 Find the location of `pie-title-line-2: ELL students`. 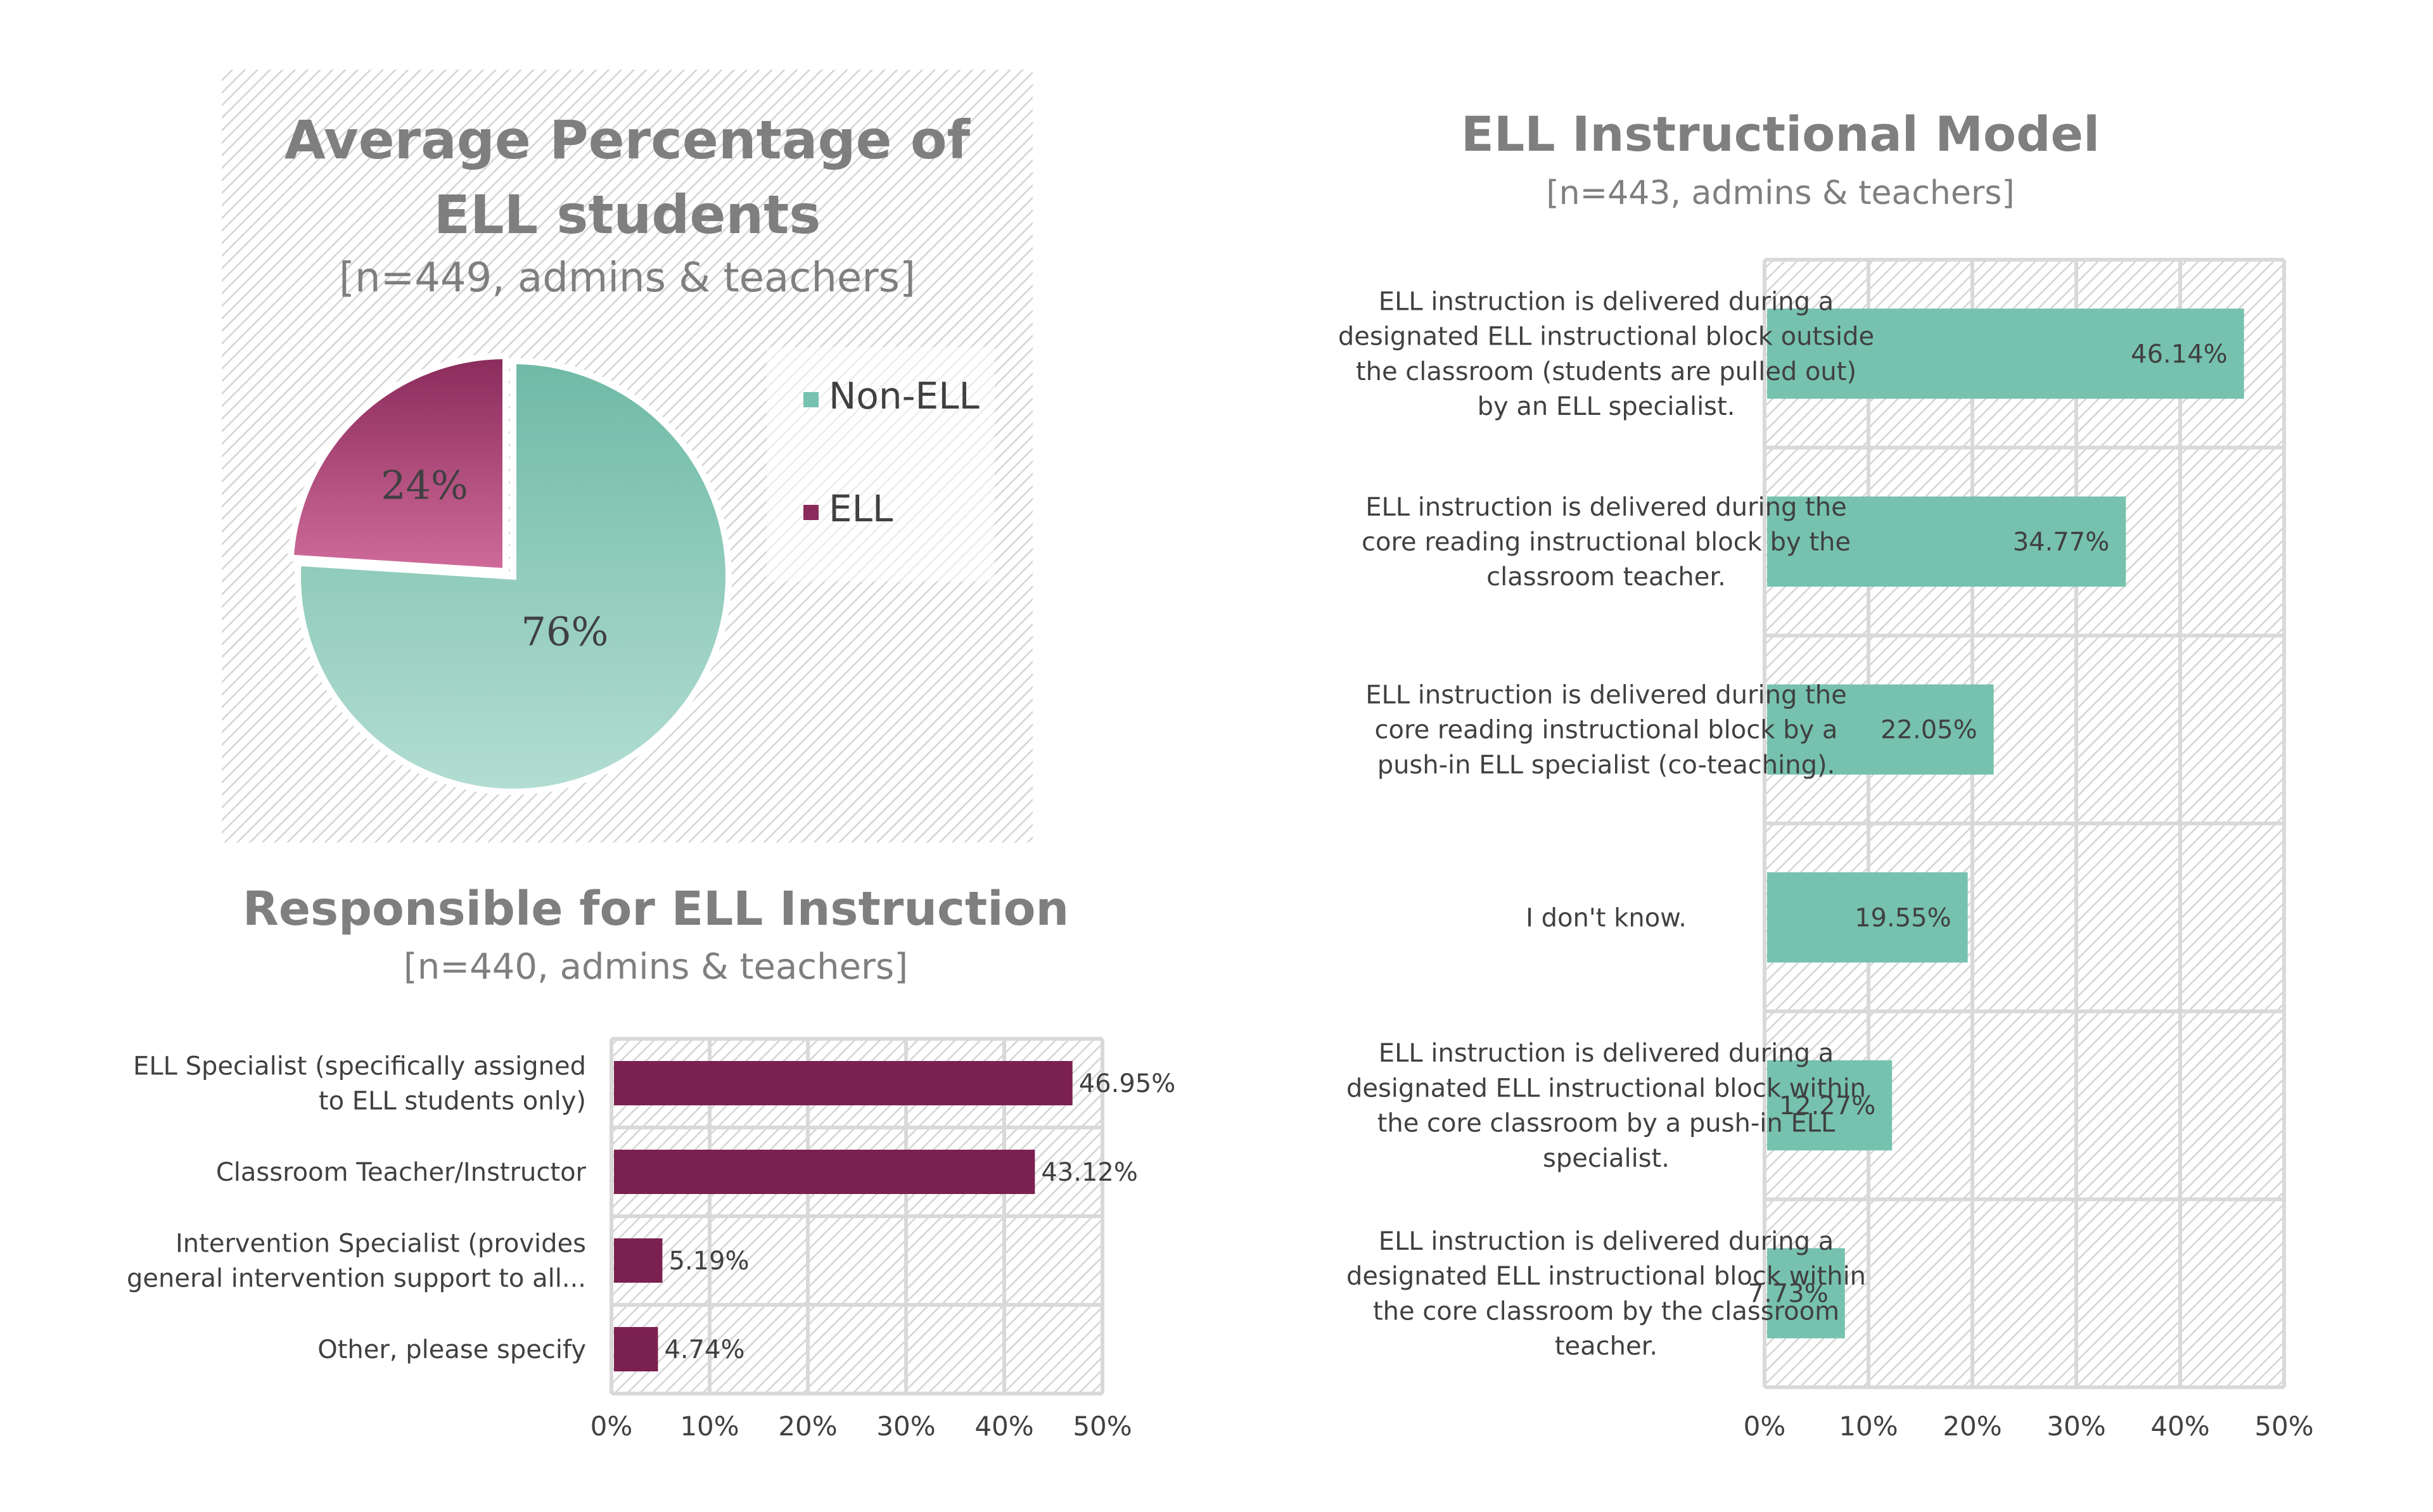

pie-title-line-2: ELL students is located at coordinates (627, 215).